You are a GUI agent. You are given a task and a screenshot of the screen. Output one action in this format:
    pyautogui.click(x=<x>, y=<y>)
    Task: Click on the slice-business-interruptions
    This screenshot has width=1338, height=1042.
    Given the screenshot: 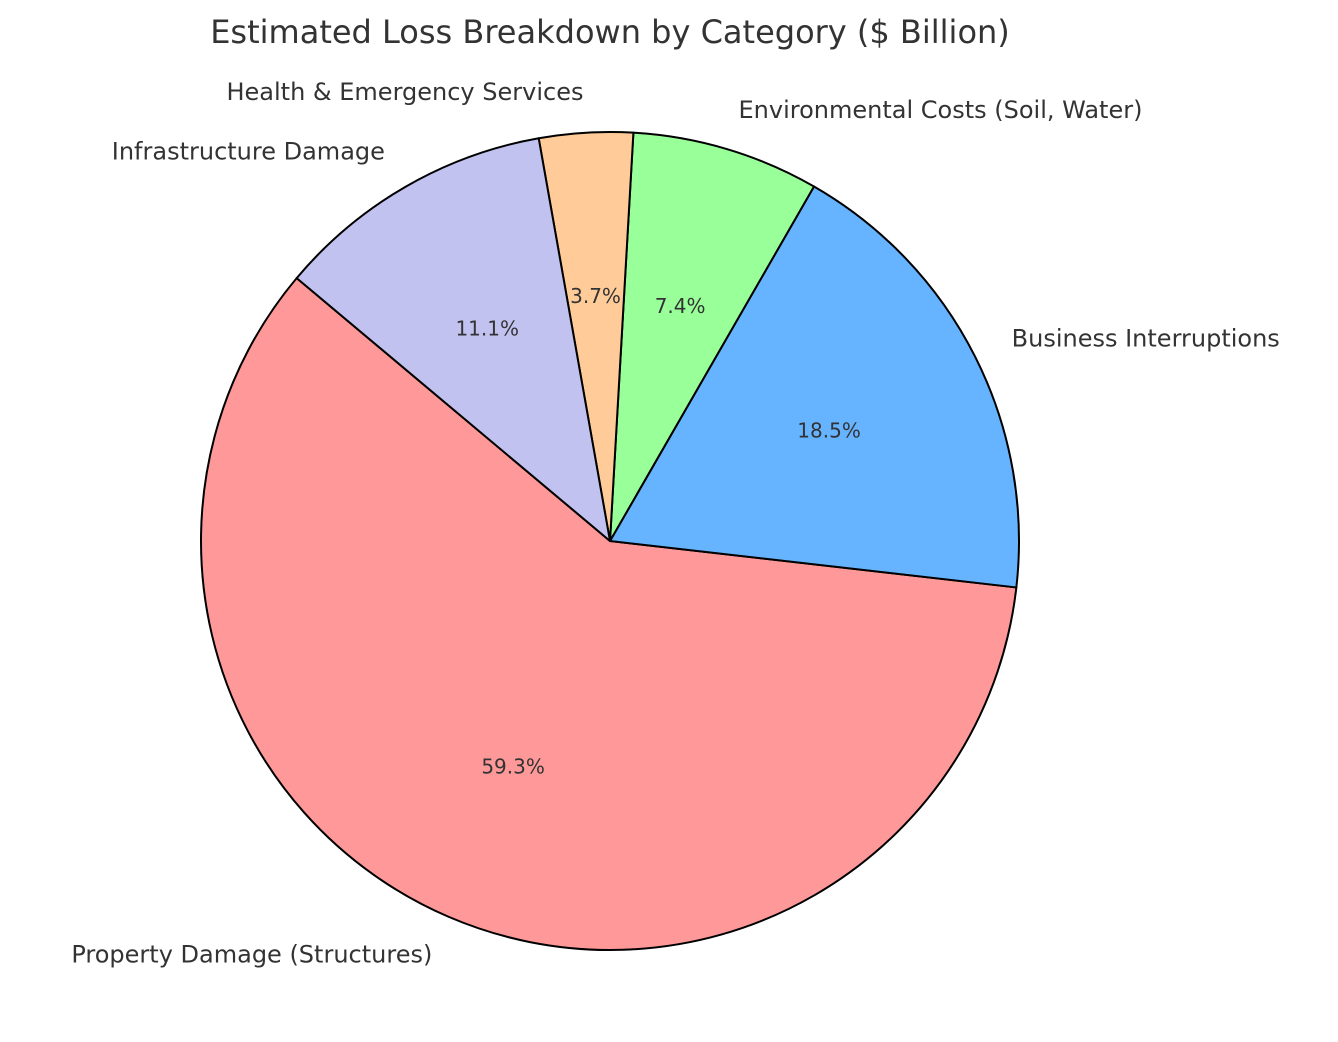 What is the action you would take?
    pyautogui.click(x=814, y=387)
    